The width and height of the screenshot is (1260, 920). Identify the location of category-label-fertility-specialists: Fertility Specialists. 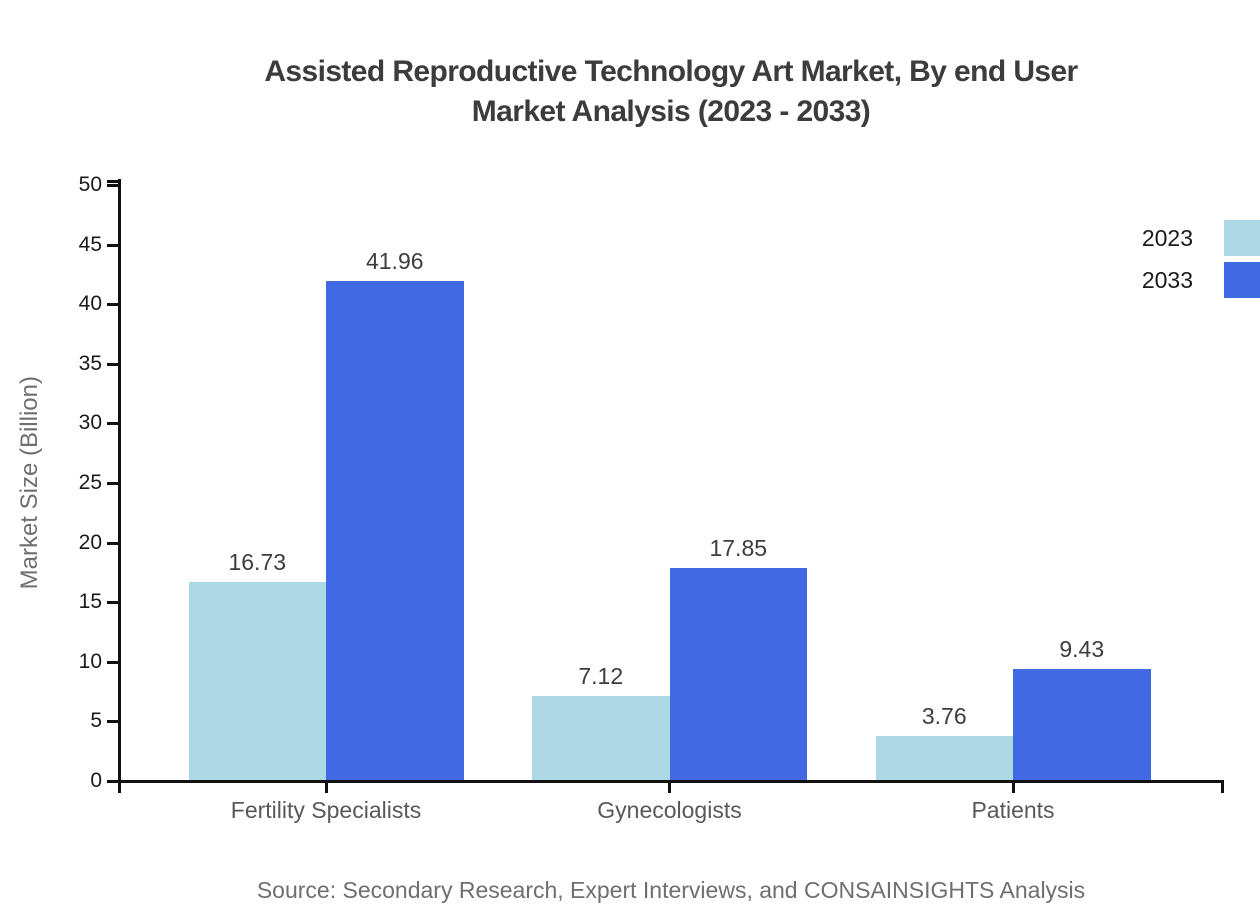
(326, 810).